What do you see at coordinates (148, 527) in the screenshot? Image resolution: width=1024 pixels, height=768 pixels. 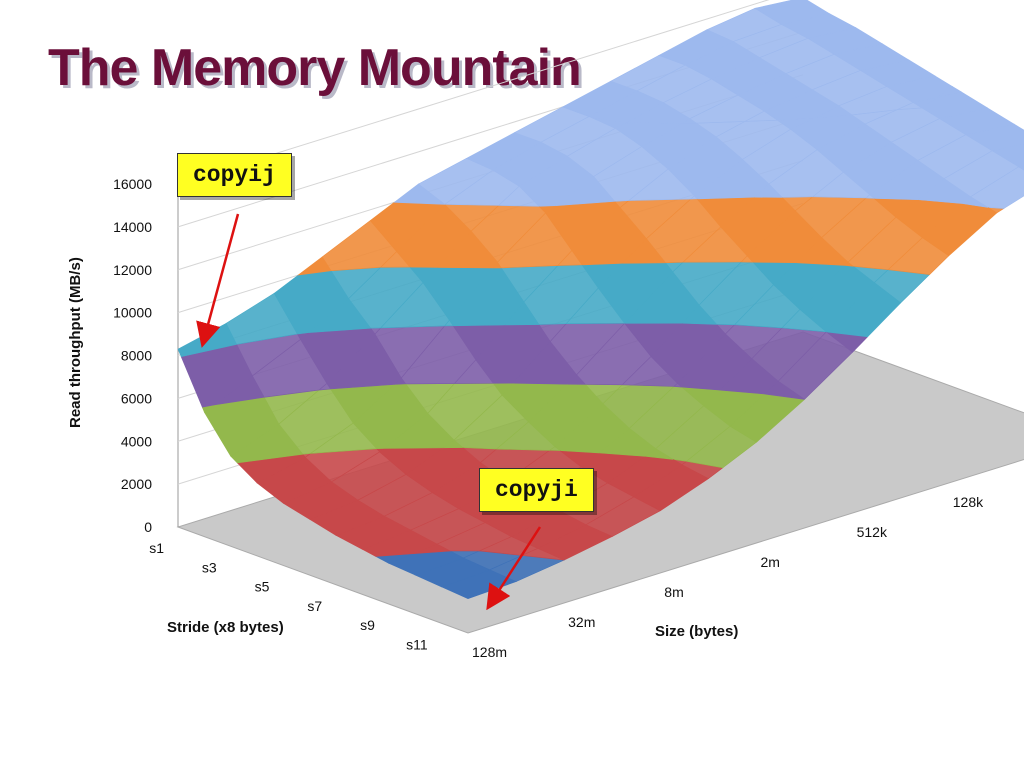 I see `z-tick-0: 0` at bounding box center [148, 527].